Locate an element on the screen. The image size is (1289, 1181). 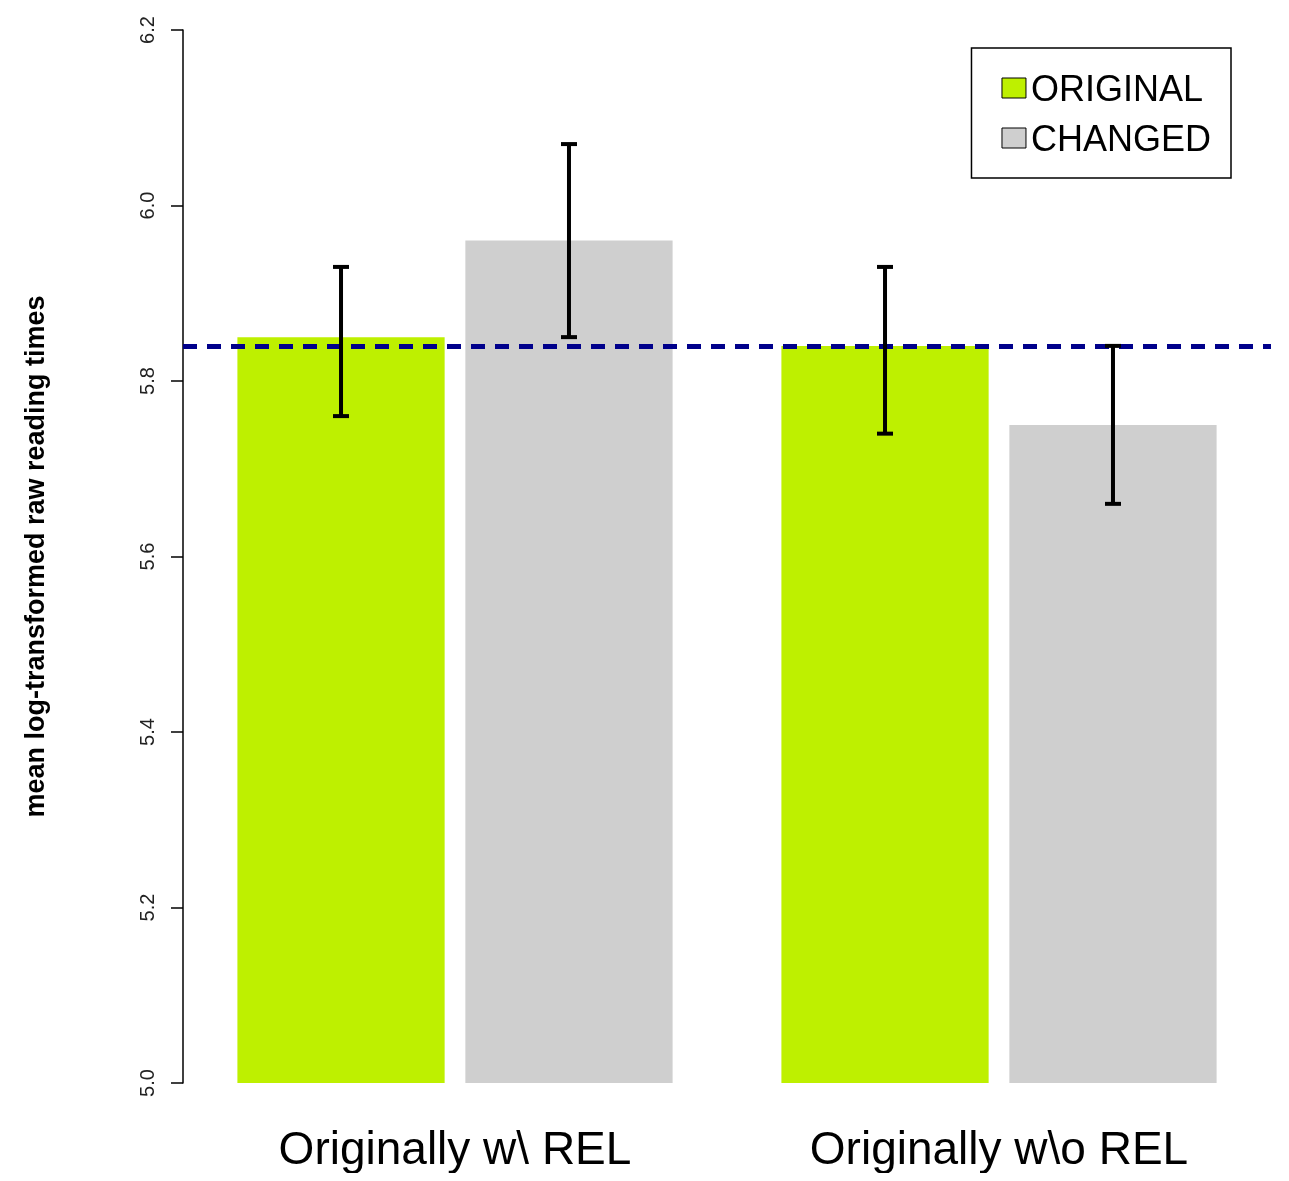
legend-label: ORIGINAL is located at coordinates (1117, 88).